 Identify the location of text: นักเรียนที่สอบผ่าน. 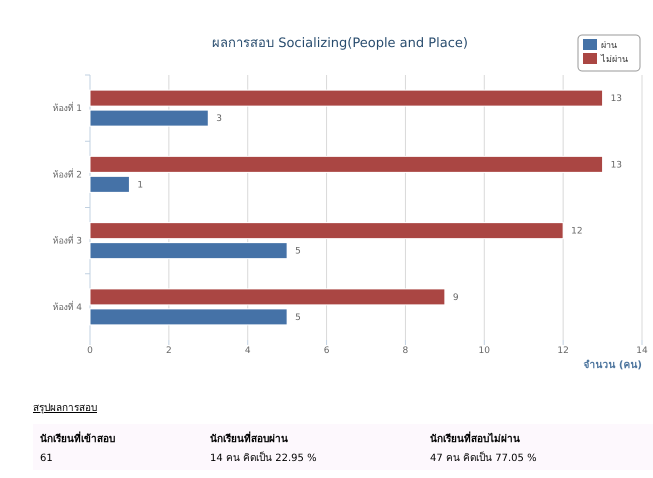
(249, 438).